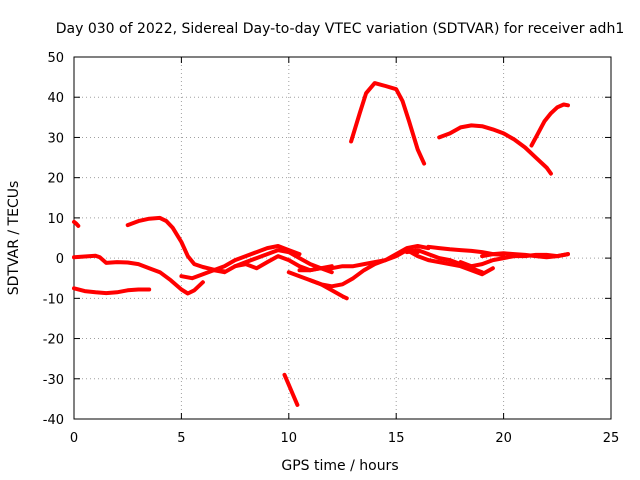  Describe the element at coordinates (53, 340) in the screenshot. I see `y-tick-label: -20` at that location.